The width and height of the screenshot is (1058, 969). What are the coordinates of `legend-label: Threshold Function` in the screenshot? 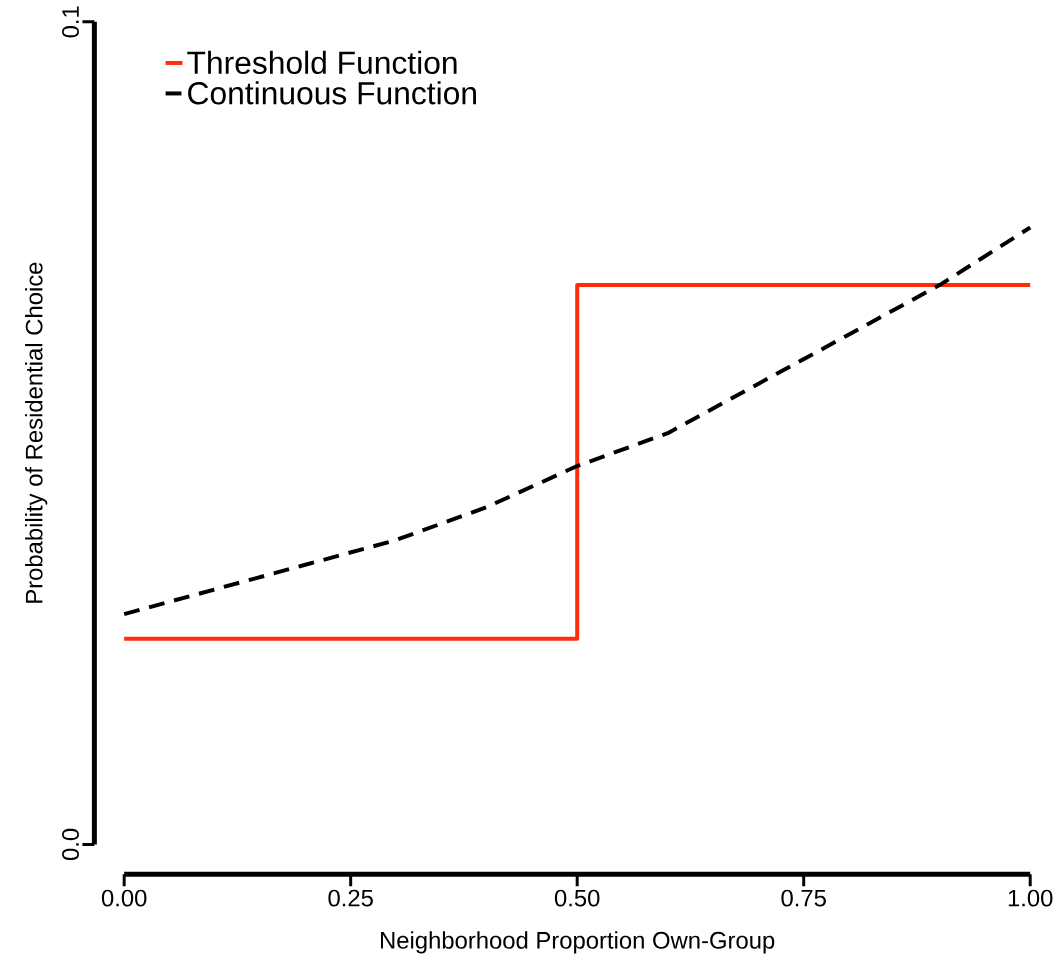 It's located at (322, 62).